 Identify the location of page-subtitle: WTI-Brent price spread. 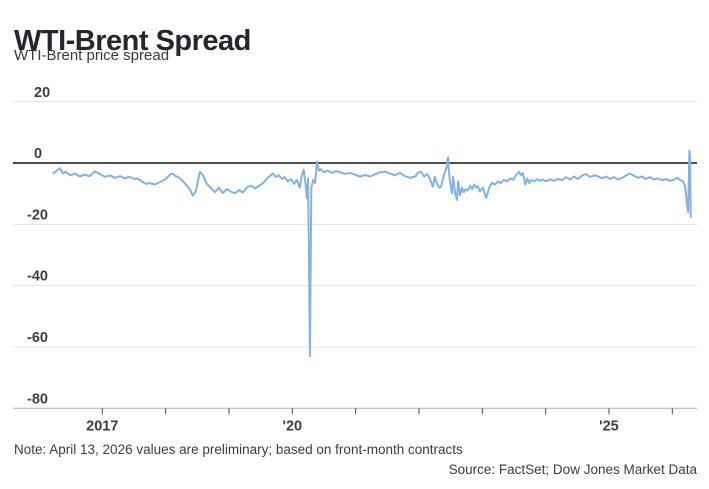
(92, 55).